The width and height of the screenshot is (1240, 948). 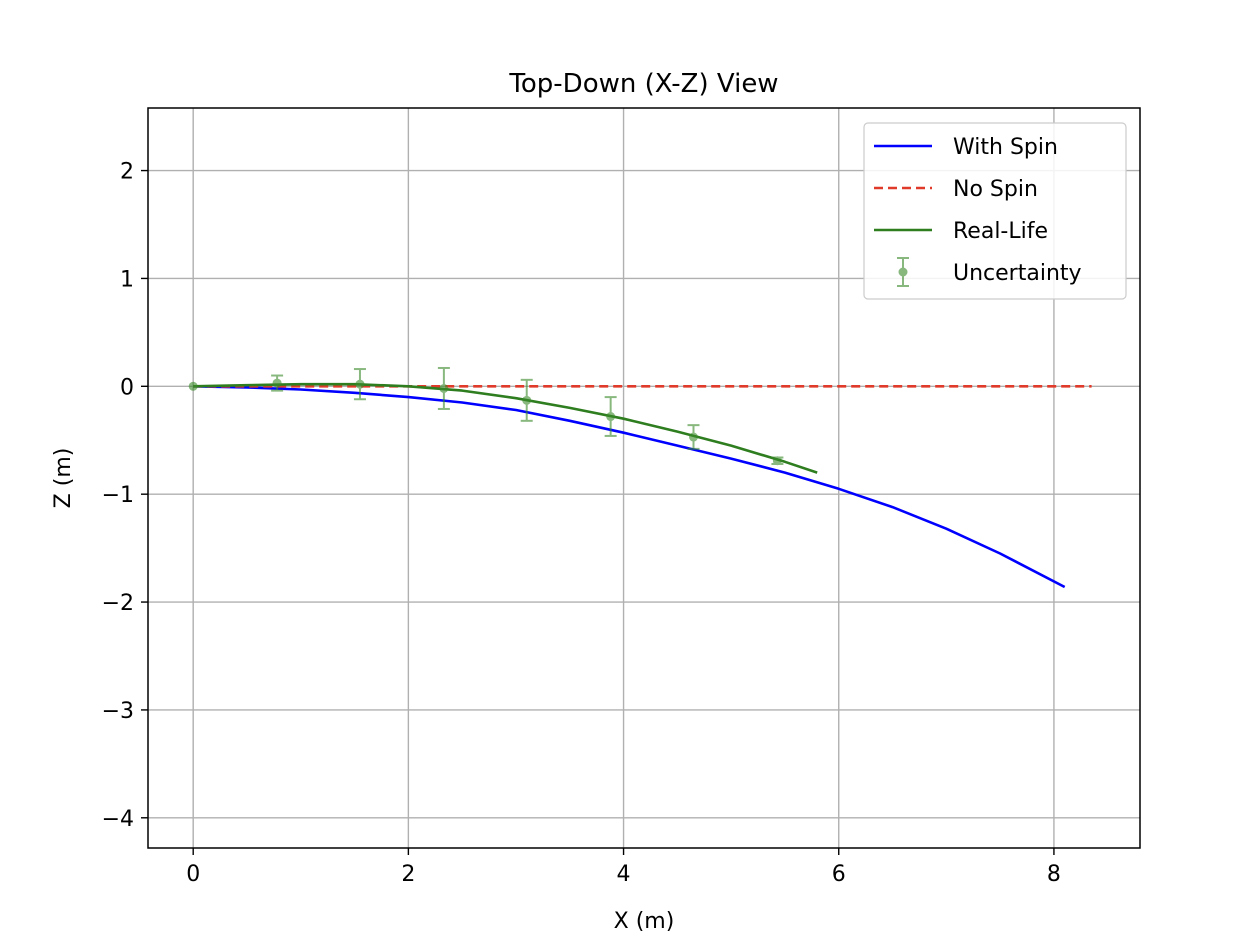 I want to click on legend-label-uncertainty: Uncertainty, so click(x=1017, y=273).